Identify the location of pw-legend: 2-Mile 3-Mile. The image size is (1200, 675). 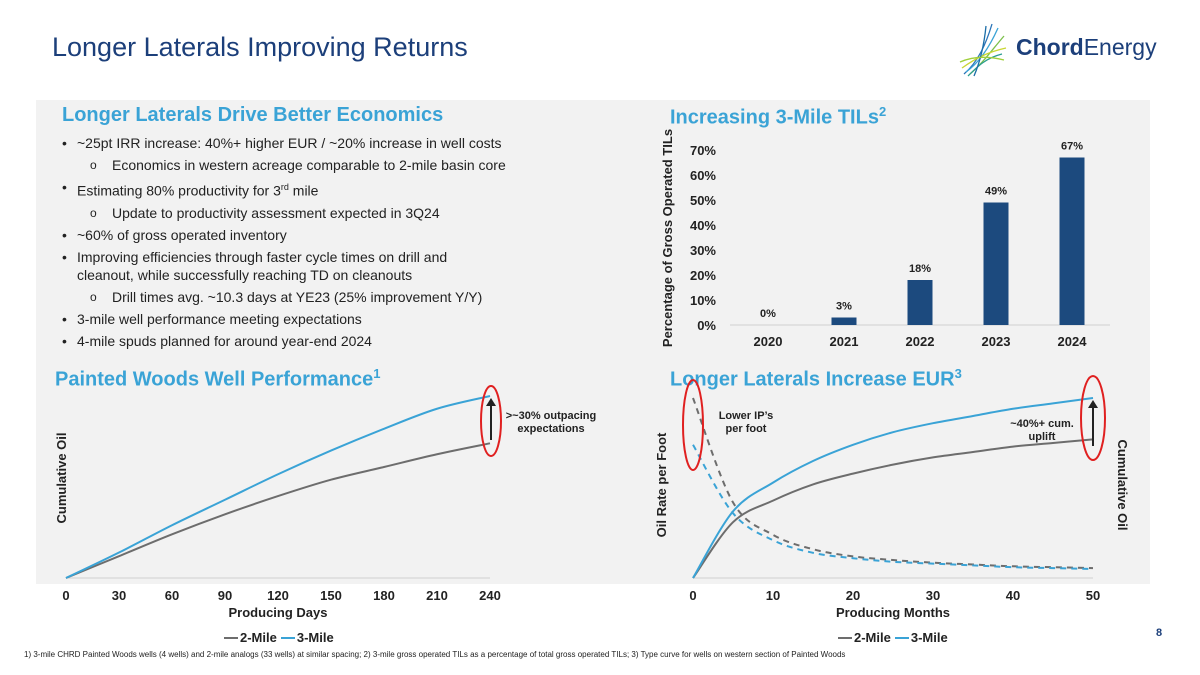
(279, 637).